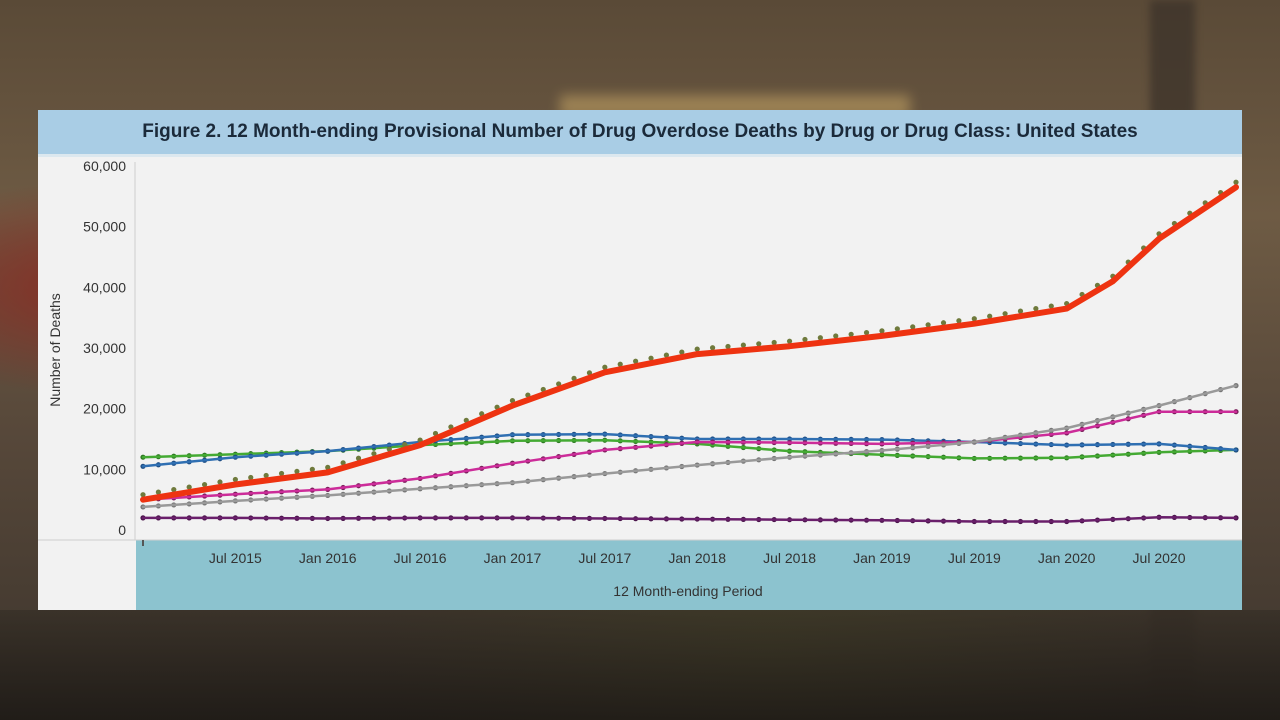 Image resolution: width=1280 pixels, height=720 pixels. I want to click on x-tick-label: Jul 2019, so click(974, 558).